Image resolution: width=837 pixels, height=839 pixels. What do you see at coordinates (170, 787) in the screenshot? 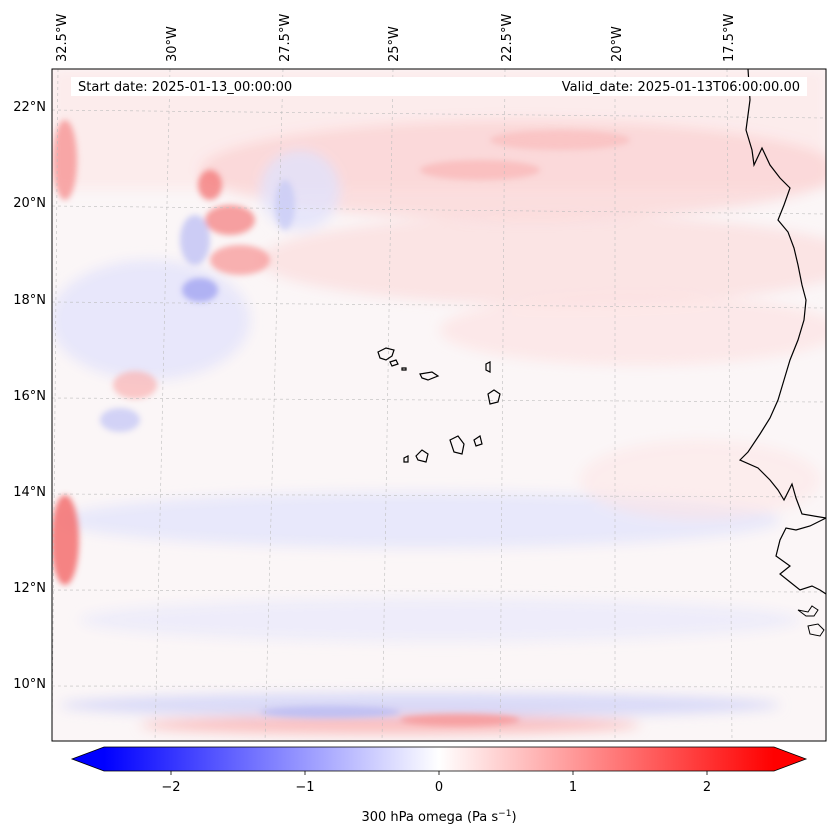
I see `colorbar-tick-neg2: −2` at bounding box center [170, 787].